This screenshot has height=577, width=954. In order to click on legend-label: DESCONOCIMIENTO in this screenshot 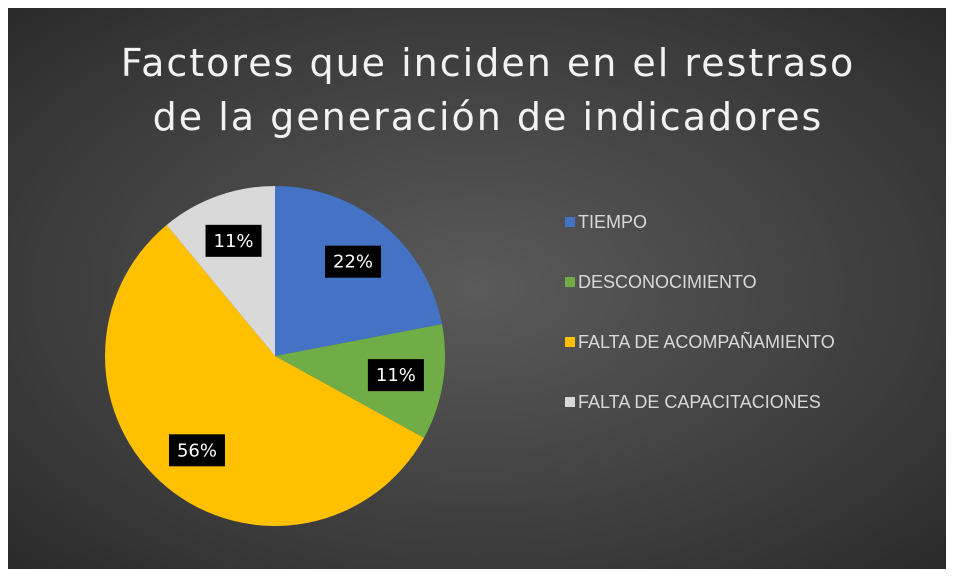, I will do `click(667, 282)`.